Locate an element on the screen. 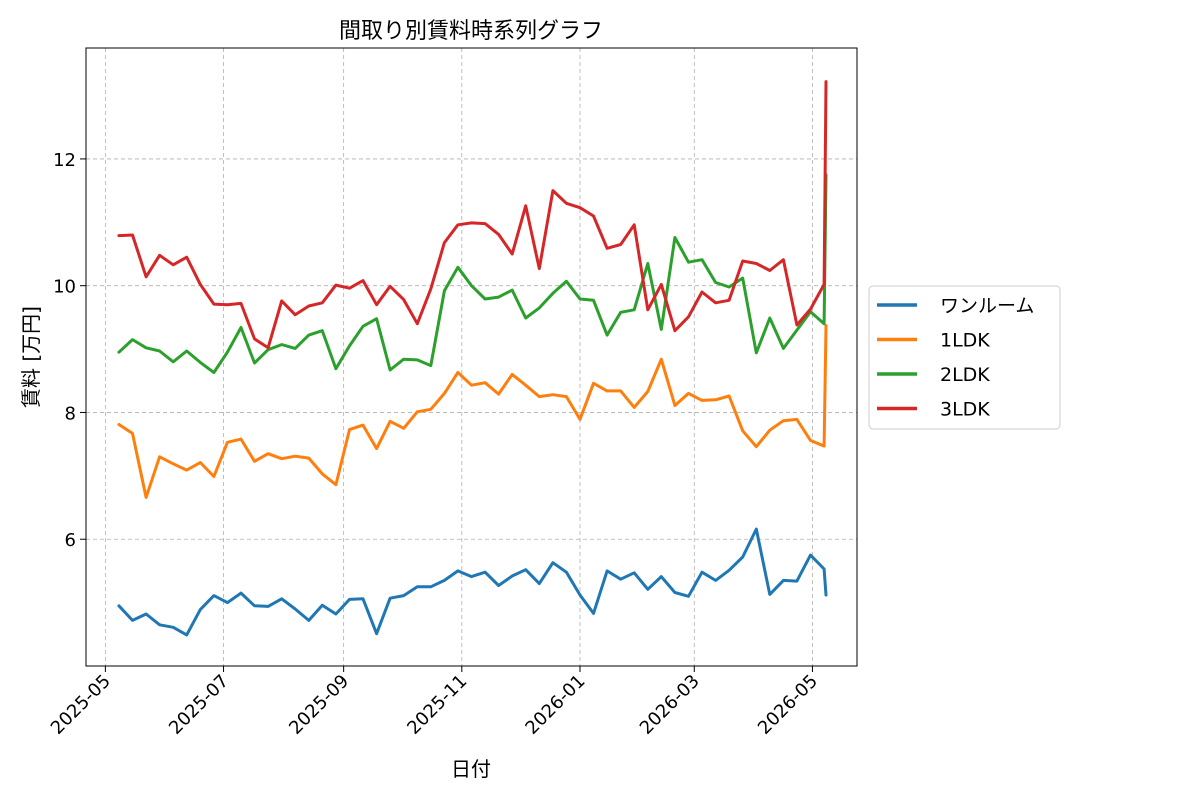 The image size is (1200, 804). x-tick-label: 2026-03 is located at coordinates (670, 705).